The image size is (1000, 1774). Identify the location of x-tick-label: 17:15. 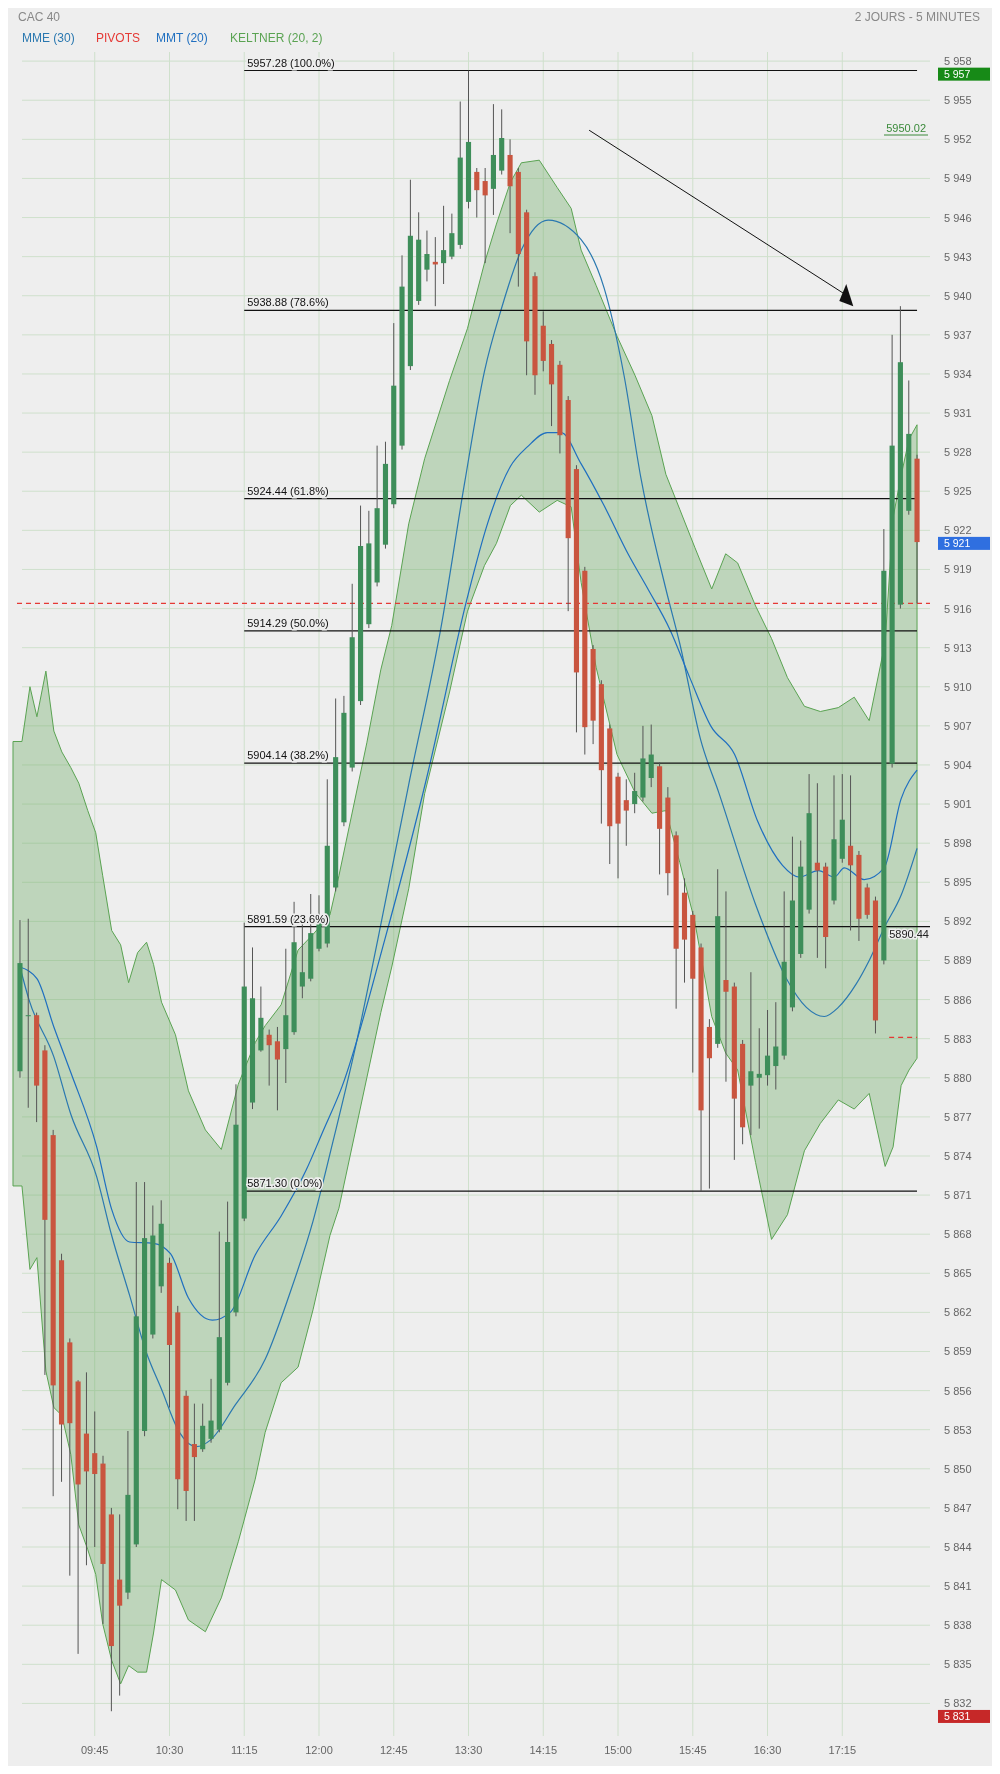
(842, 1750).